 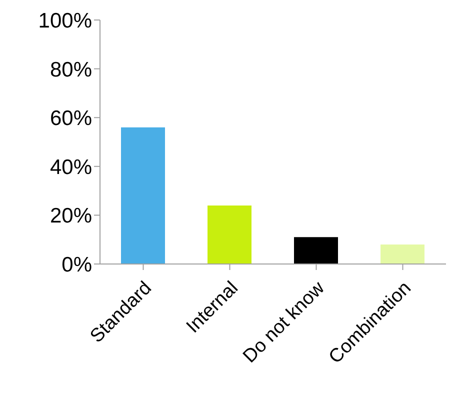 I want to click on y-tick-label: 100%, so click(x=65, y=20).